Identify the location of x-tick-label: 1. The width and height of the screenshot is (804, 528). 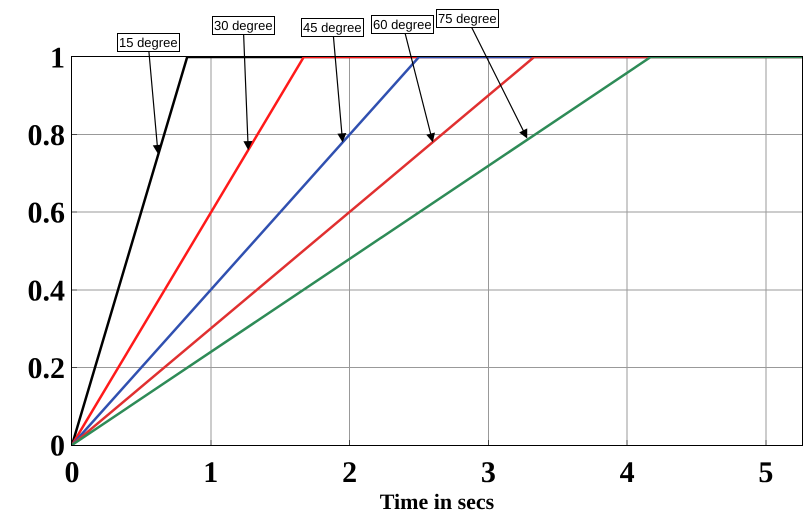
(210, 472).